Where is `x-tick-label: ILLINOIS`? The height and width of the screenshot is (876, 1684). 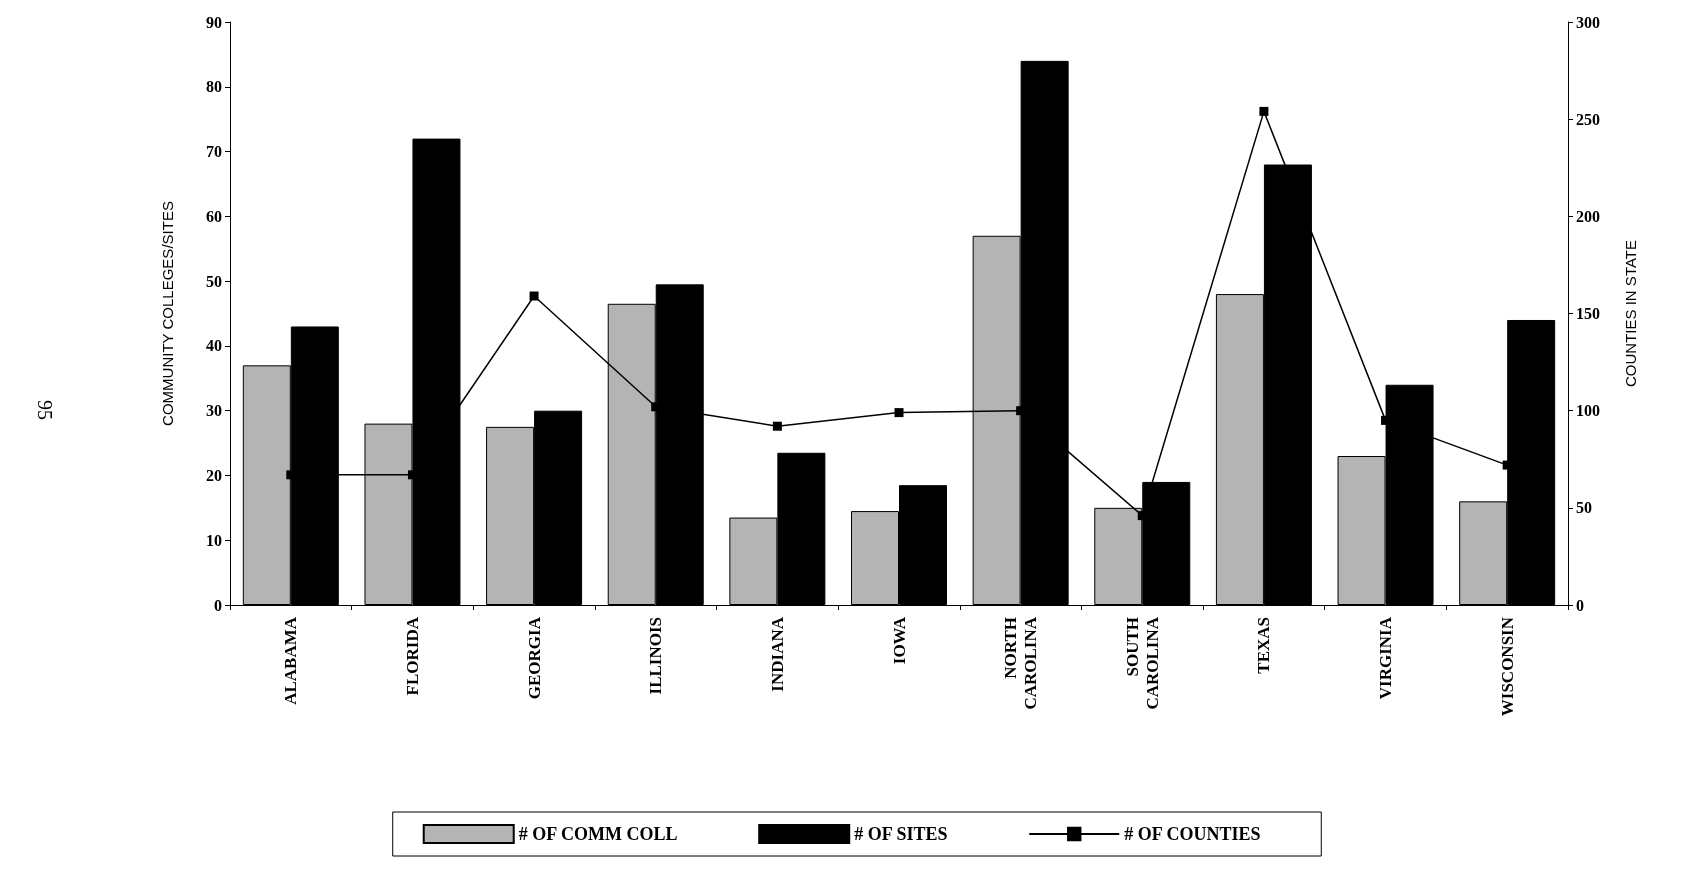 x-tick-label: ILLINOIS is located at coordinates (656, 656).